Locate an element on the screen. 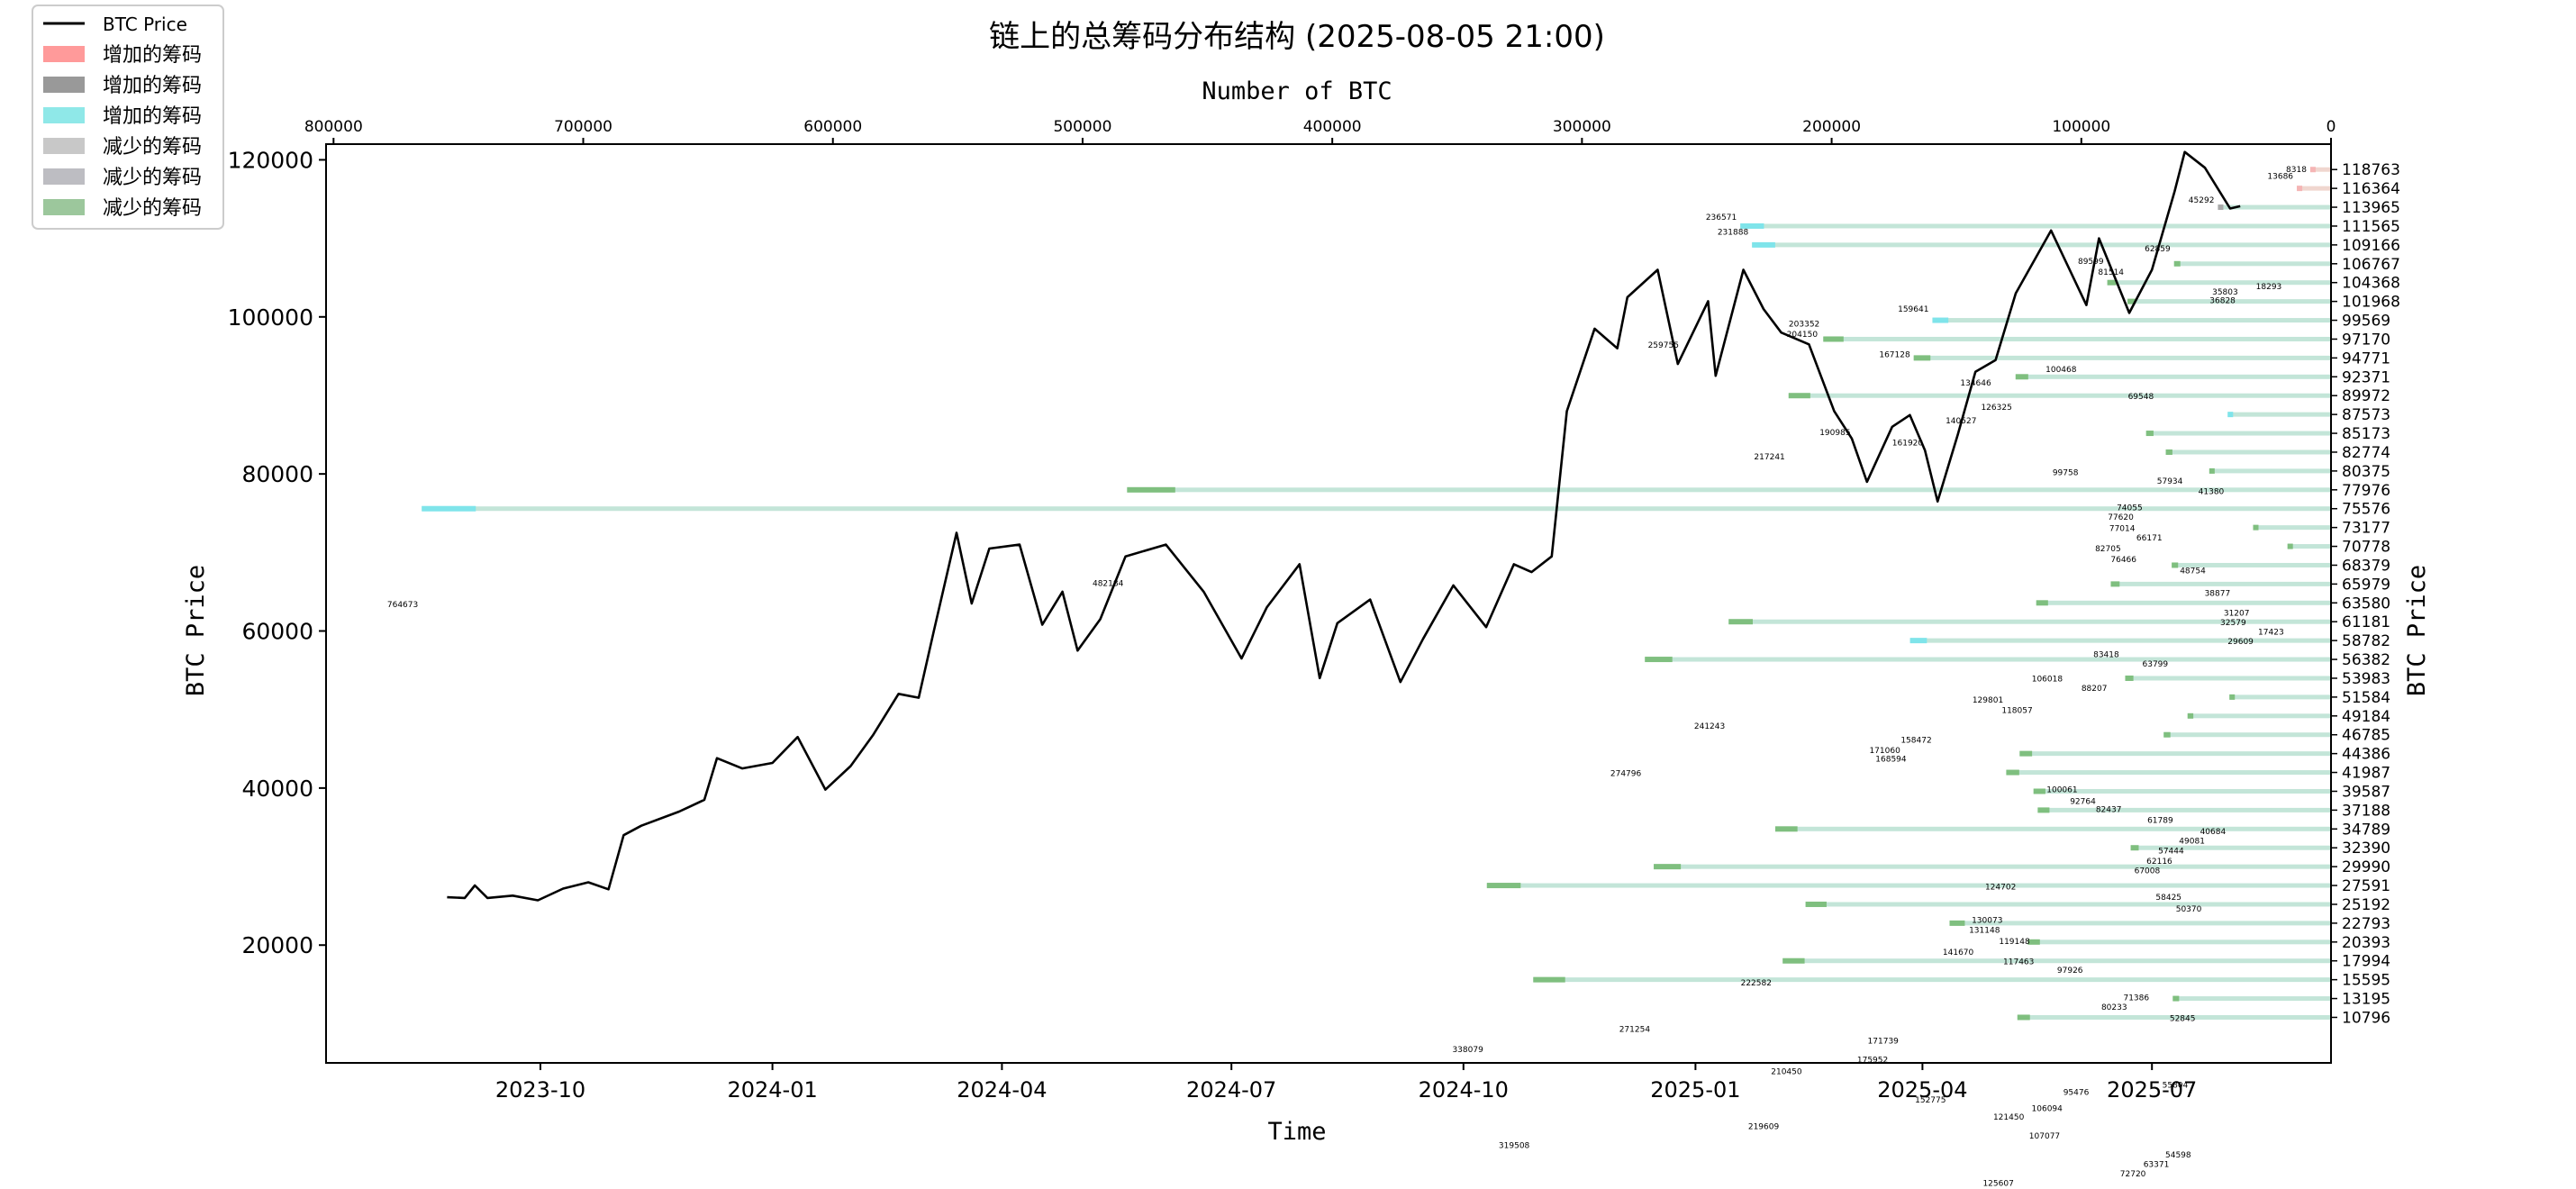  chip-annotation: 58425 is located at coordinates (2168, 899).